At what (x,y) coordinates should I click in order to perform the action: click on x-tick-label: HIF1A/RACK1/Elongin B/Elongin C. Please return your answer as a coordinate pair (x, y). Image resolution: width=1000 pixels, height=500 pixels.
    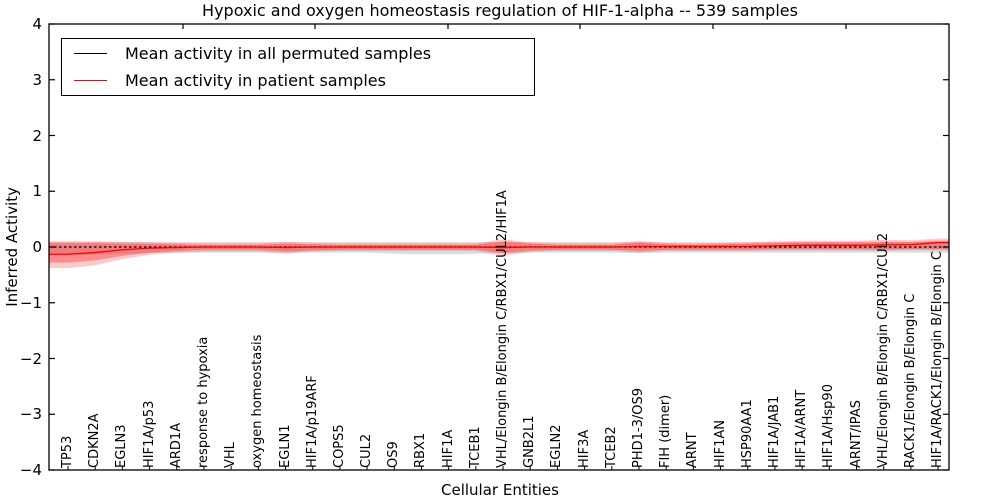
    Looking at the image, I should click on (938, 359).